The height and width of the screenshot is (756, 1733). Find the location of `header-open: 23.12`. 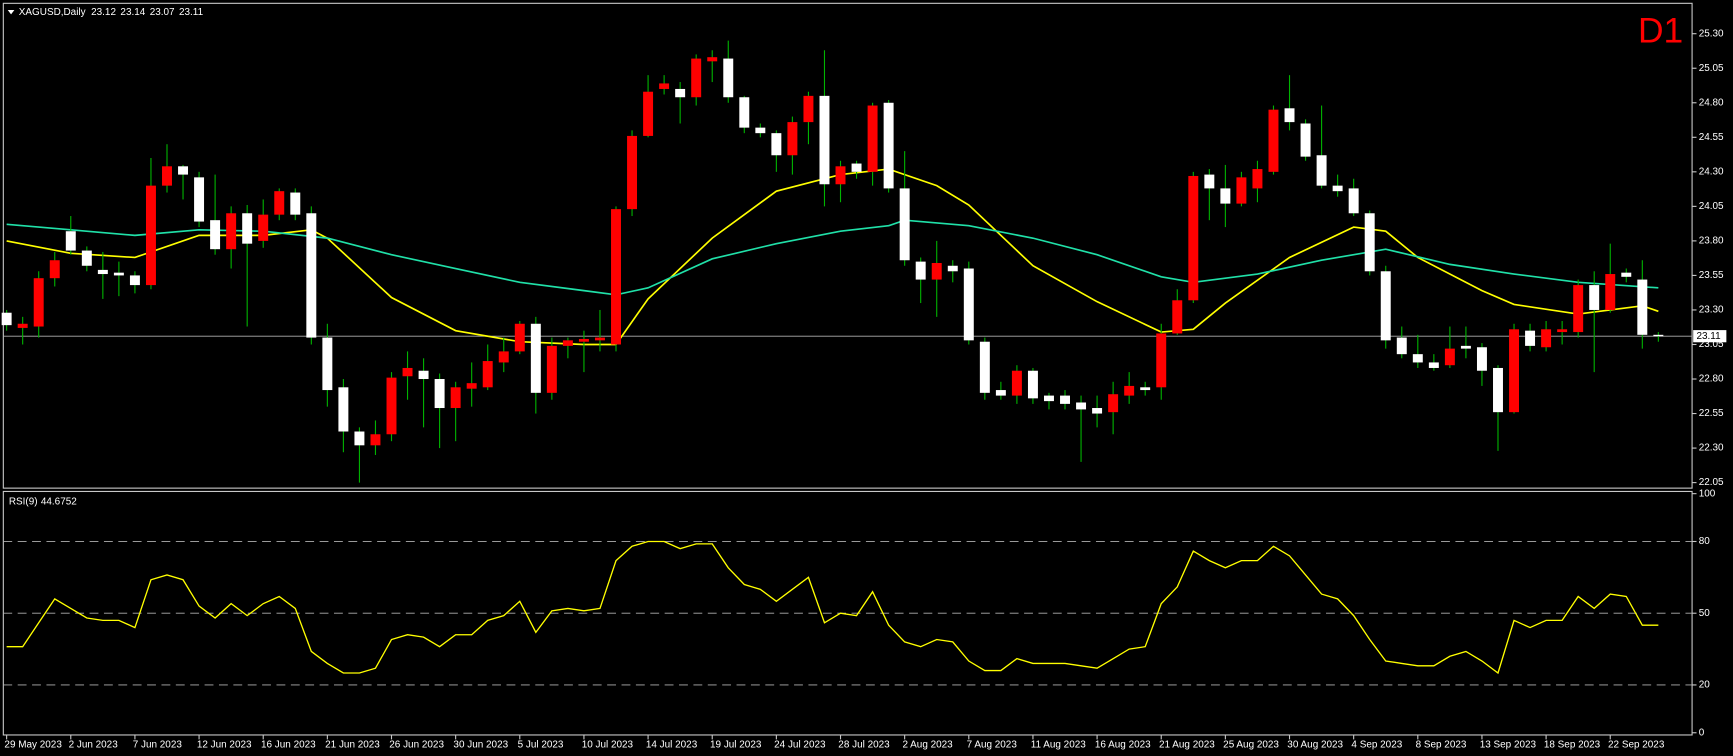

header-open: 23.12 is located at coordinates (103, 12).